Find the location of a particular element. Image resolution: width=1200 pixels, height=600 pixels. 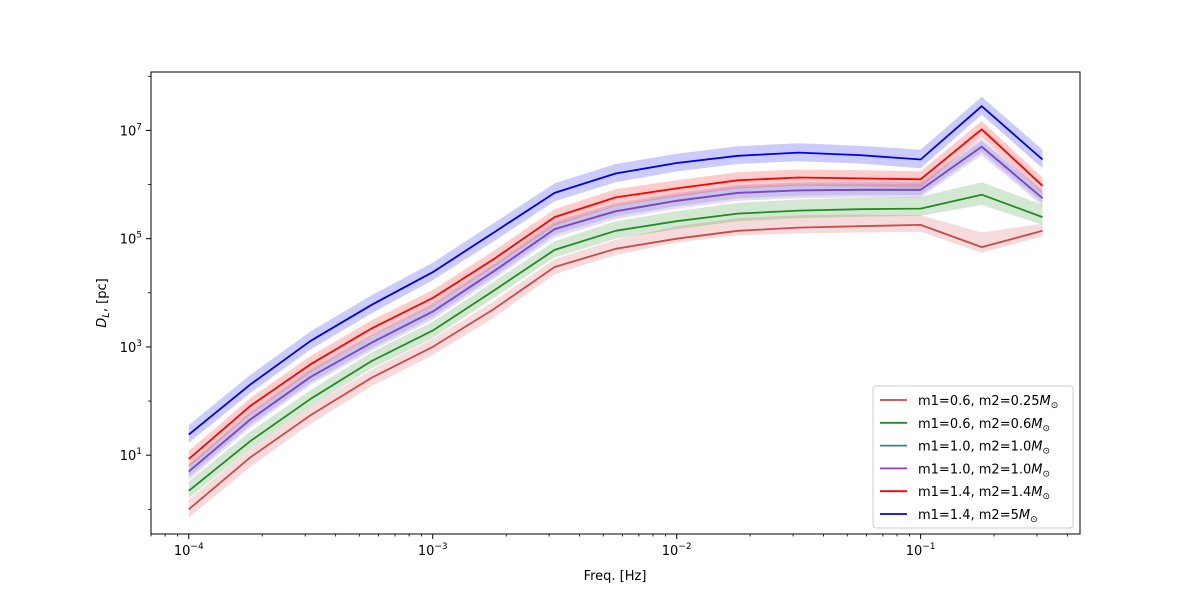

y-tick-label-1: 10¹ is located at coordinates (131, 455).